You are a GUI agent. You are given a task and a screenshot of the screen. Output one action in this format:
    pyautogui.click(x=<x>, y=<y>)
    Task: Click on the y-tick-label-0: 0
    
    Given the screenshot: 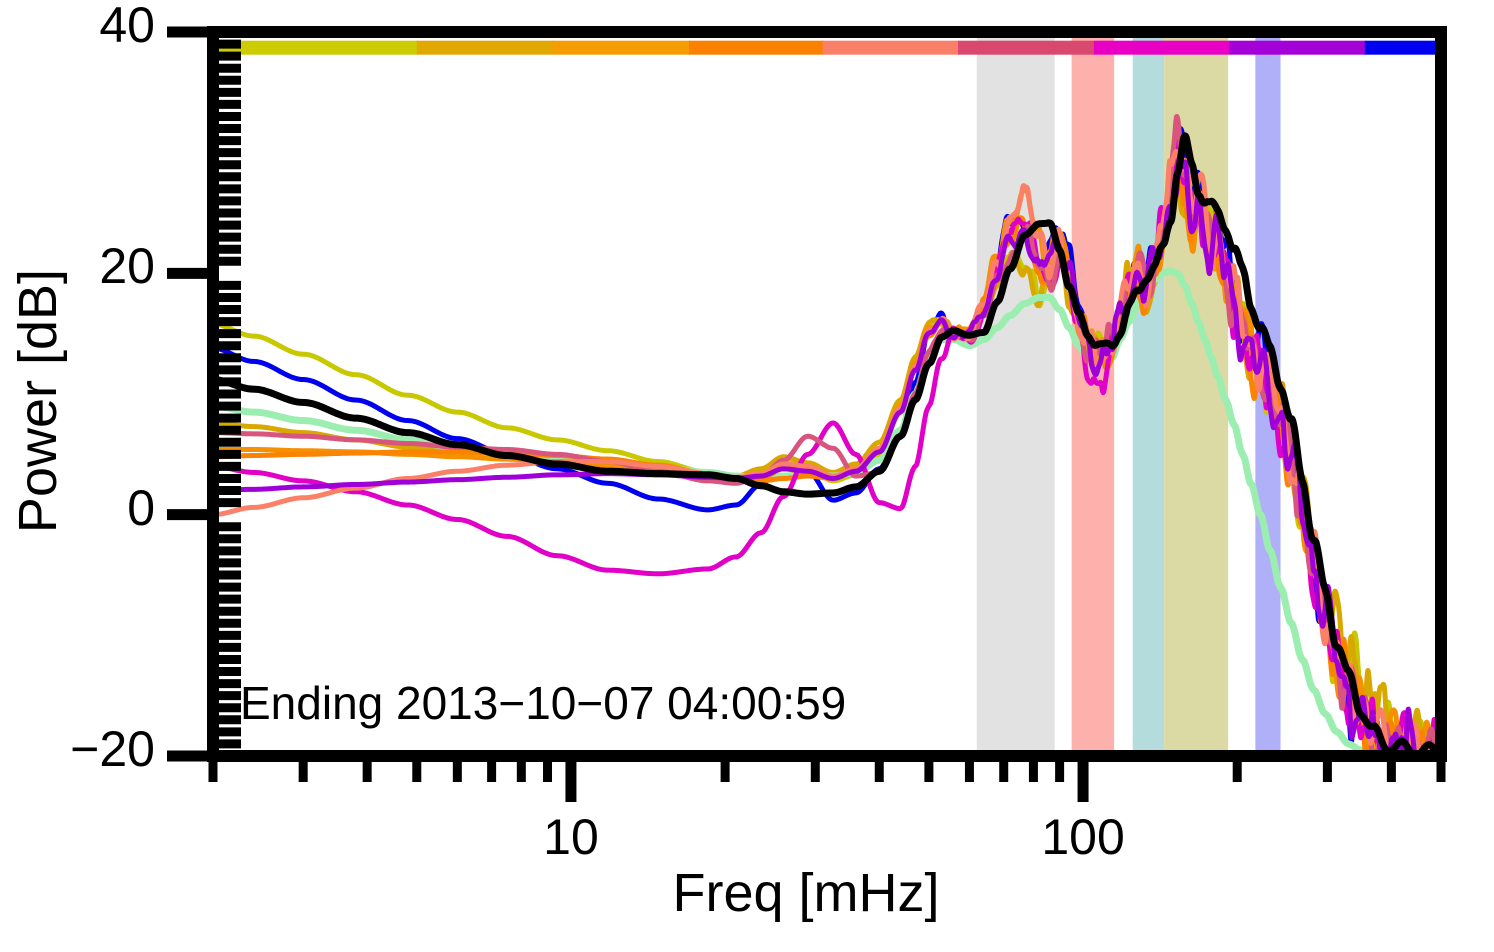 What is the action you would take?
    pyautogui.click(x=141, y=507)
    